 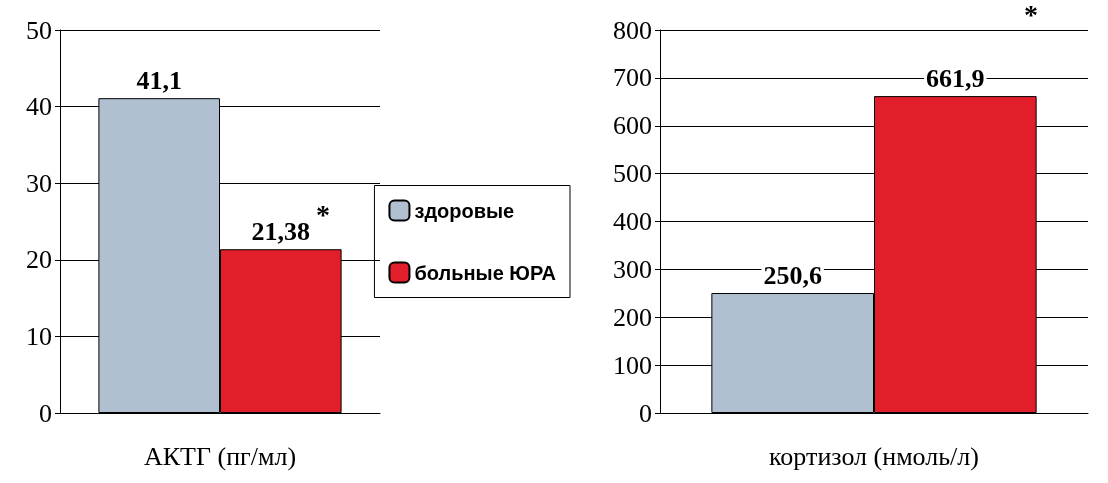 I want to click on y-tick-label: 200, so click(x=632, y=317).